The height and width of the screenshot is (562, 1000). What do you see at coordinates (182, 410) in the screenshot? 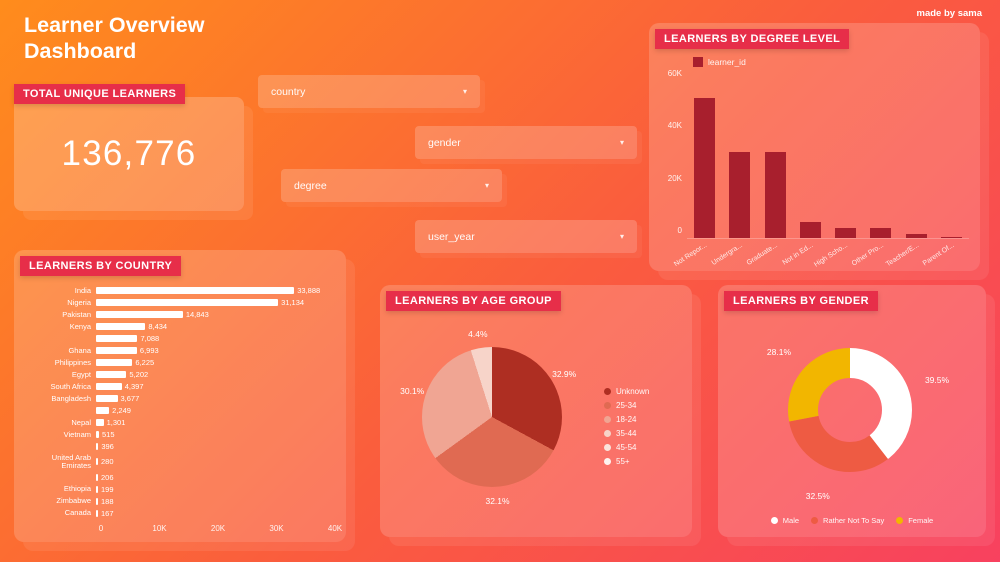
I see `country-row: 2,249` at bounding box center [182, 410].